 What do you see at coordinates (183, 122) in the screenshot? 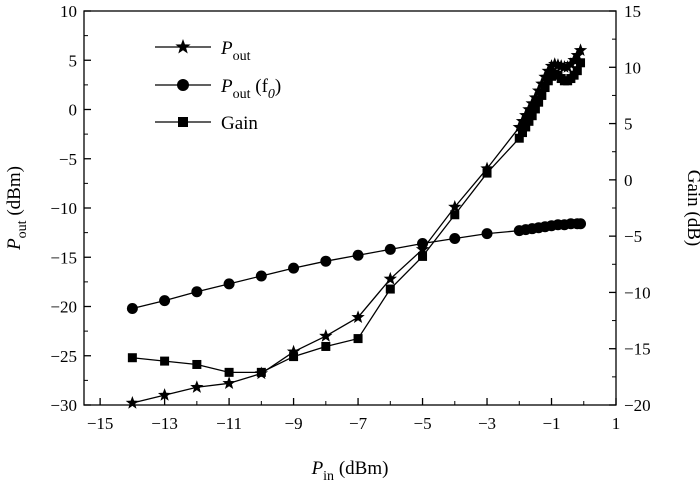
I see `legend-marker-square` at bounding box center [183, 122].